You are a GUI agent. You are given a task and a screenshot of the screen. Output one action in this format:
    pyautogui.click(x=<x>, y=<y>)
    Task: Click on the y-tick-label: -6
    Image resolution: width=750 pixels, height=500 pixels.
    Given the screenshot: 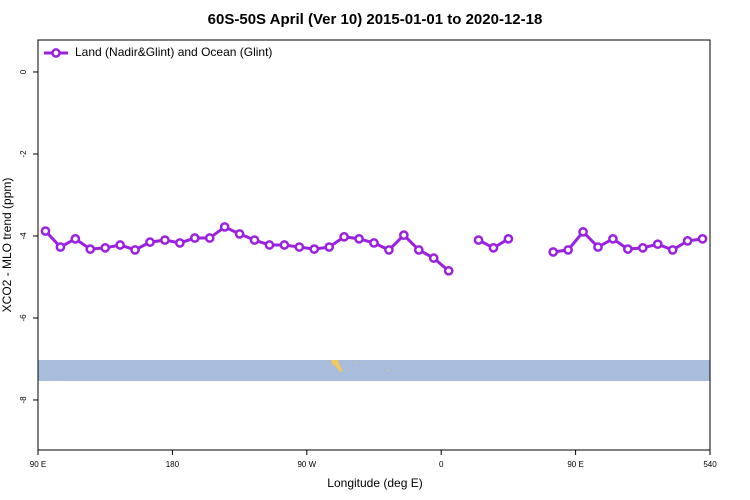 What is the action you would take?
    pyautogui.click(x=23, y=318)
    